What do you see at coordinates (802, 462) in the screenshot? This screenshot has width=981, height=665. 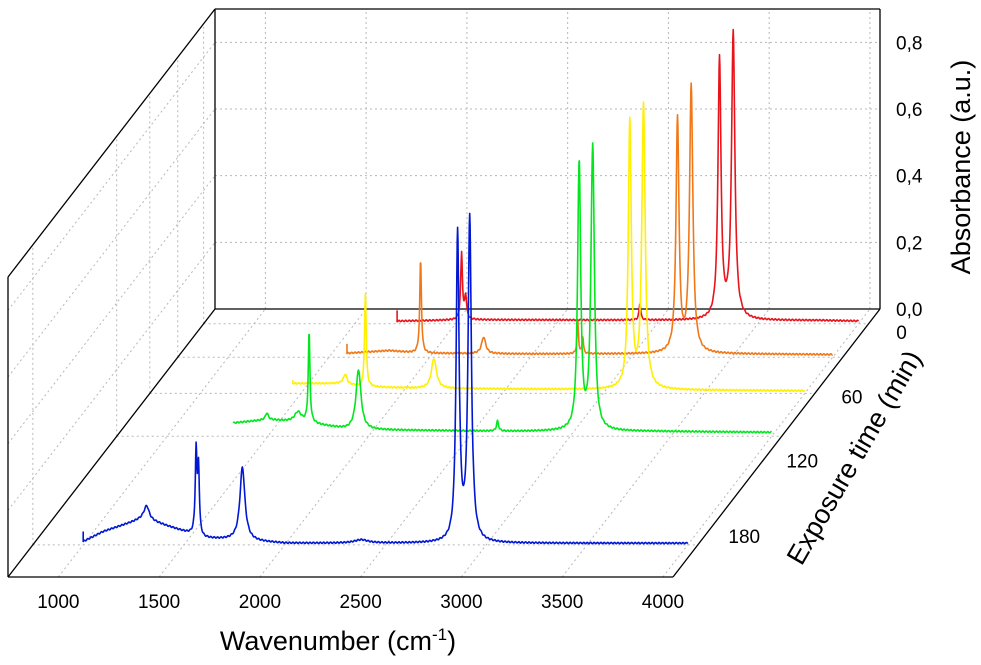 I see `z-tick-label: 120` at bounding box center [802, 462].